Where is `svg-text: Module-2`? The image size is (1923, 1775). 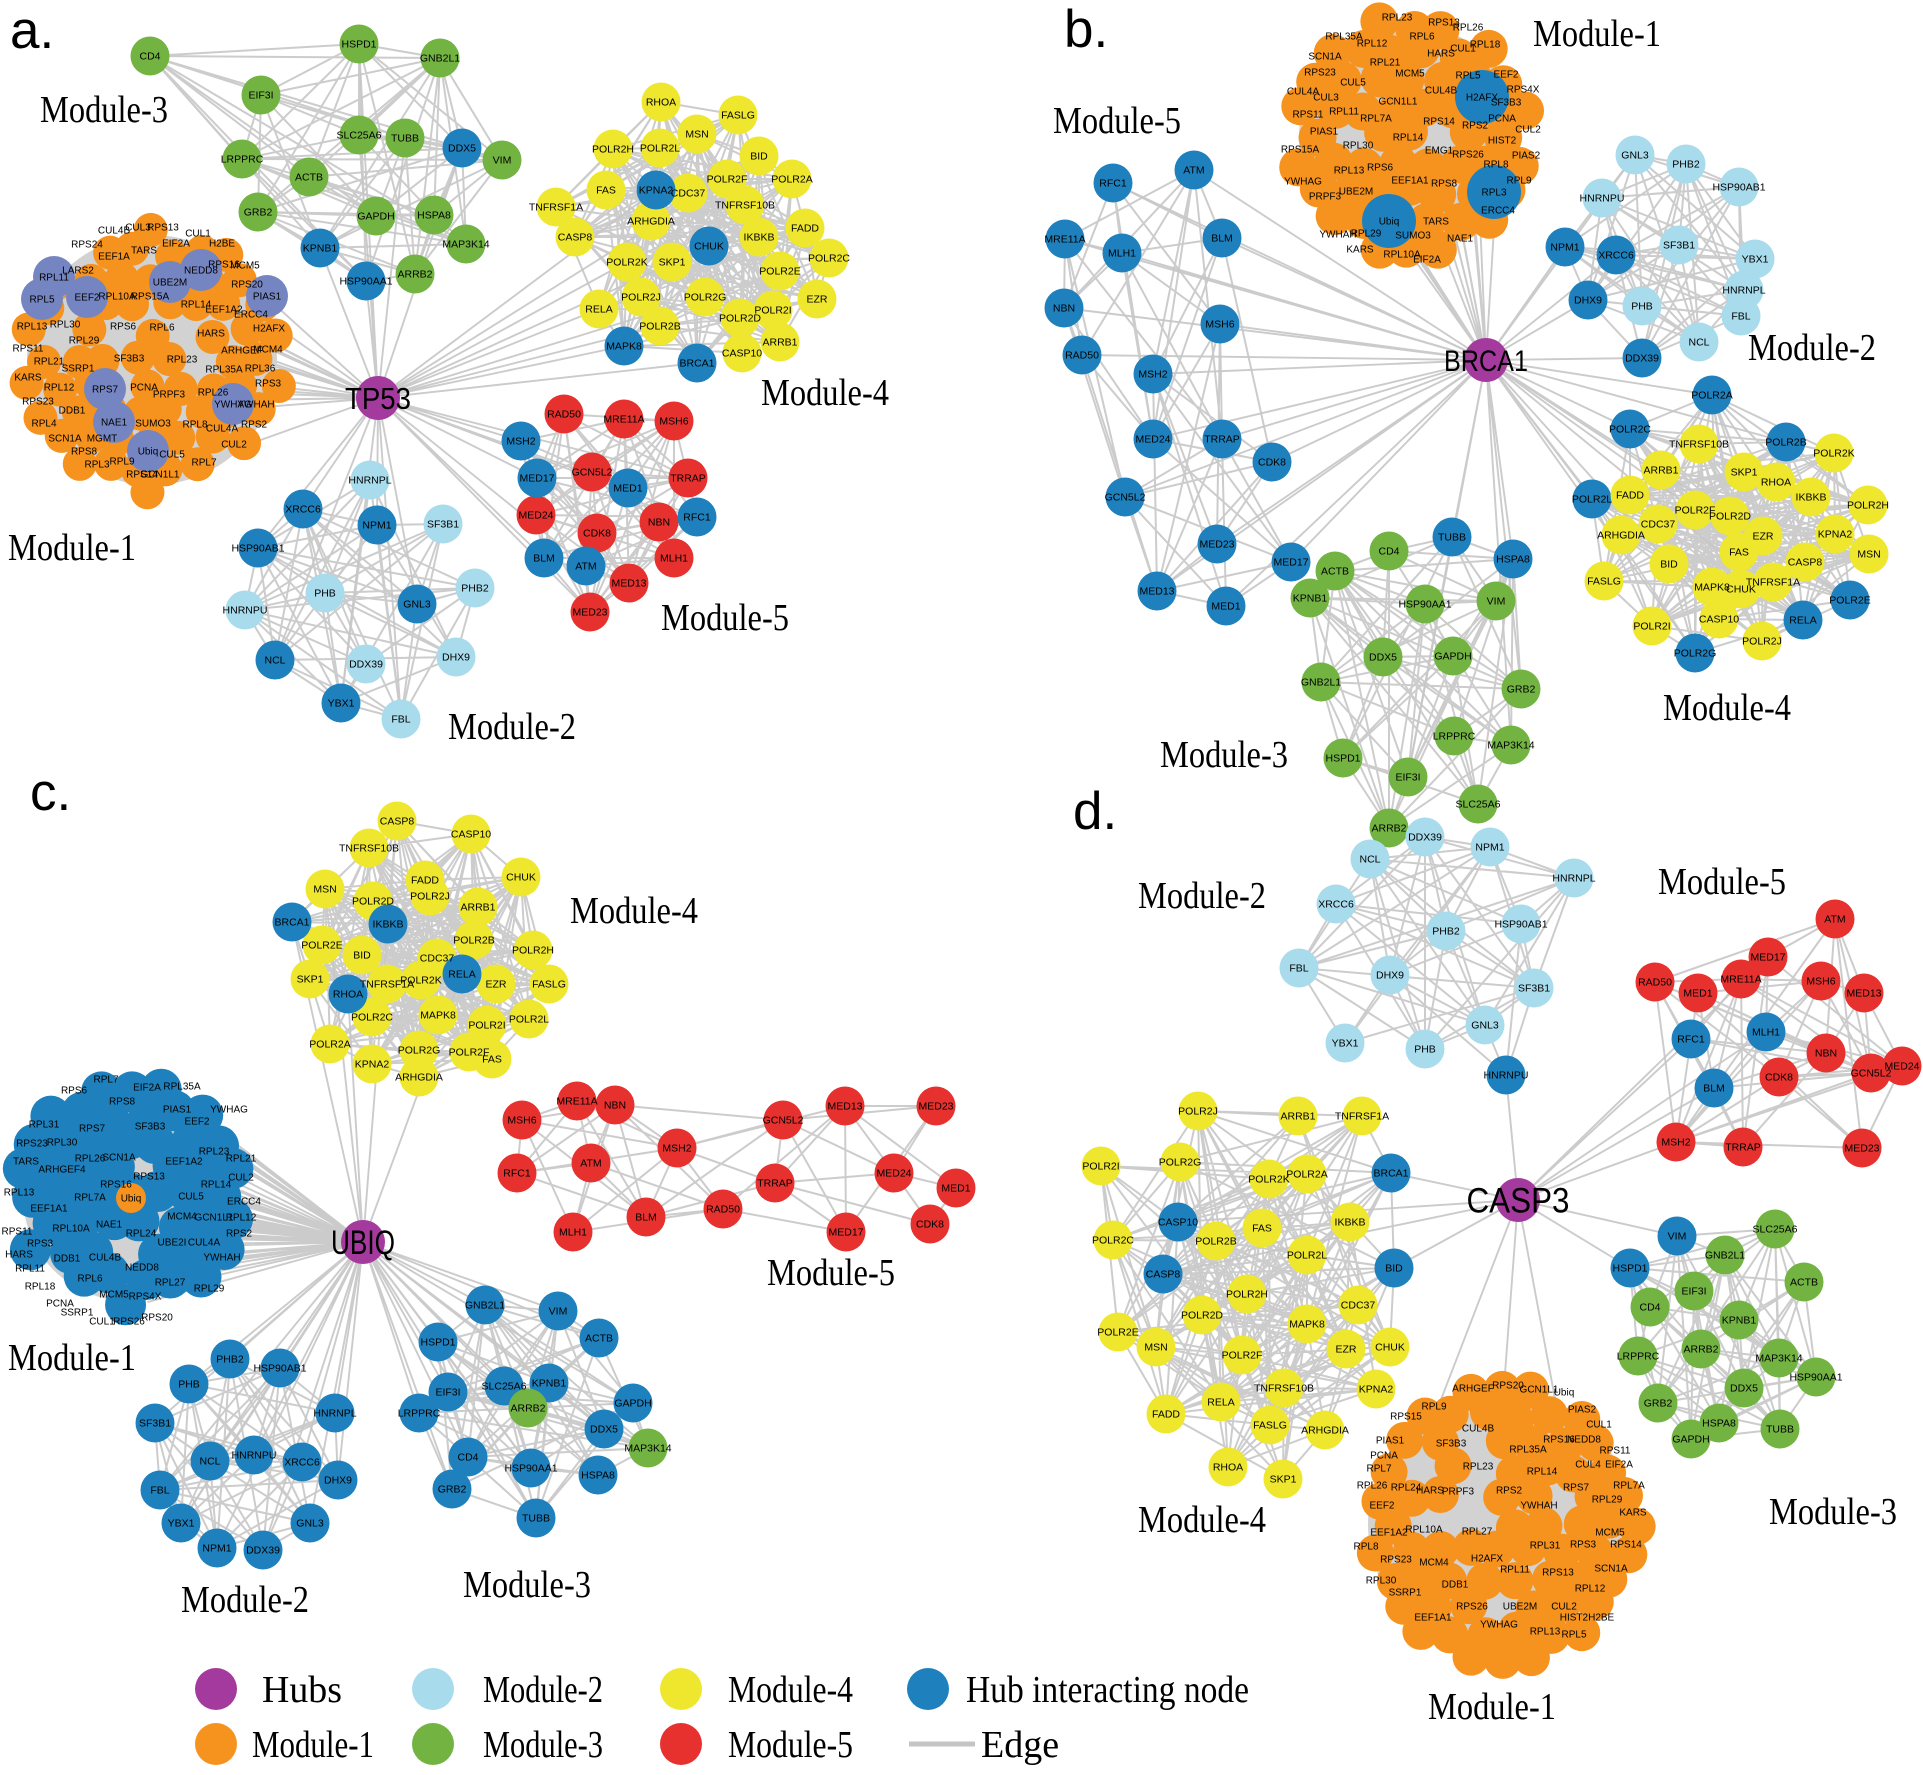 svg-text: Module-2 is located at coordinates (1202, 896).